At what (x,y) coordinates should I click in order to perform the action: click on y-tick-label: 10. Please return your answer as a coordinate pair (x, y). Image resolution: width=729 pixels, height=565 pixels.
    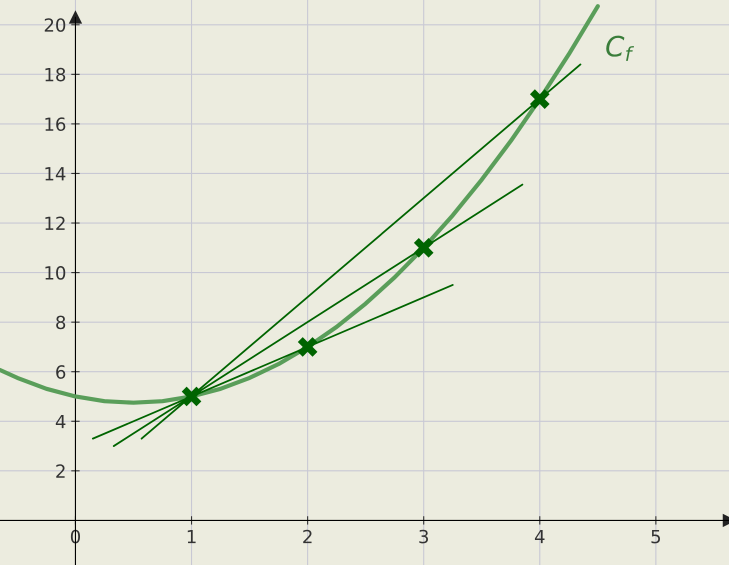
    Looking at the image, I should click on (55, 273).